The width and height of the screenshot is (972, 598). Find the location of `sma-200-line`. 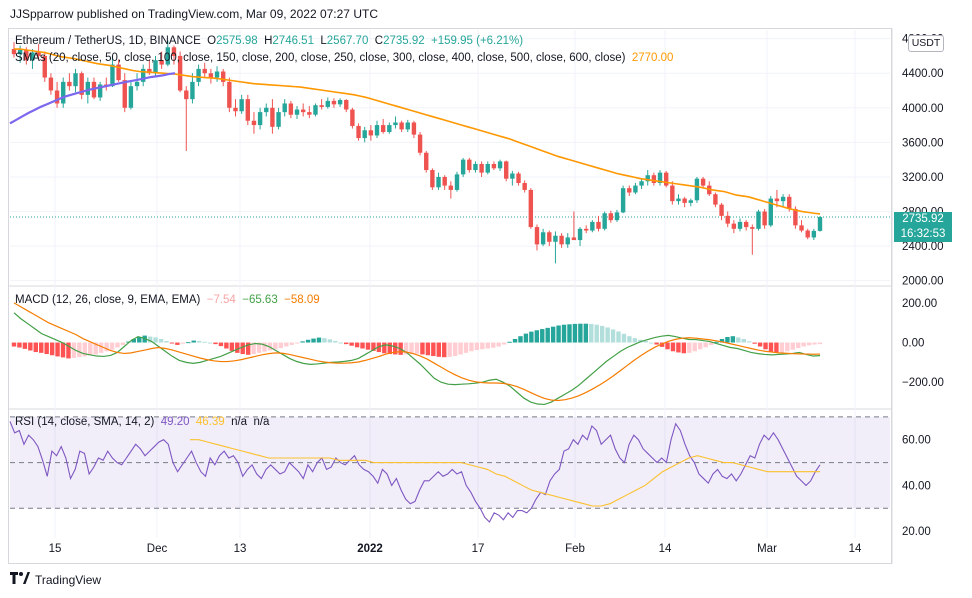

sma-200-line is located at coordinates (92, 98).